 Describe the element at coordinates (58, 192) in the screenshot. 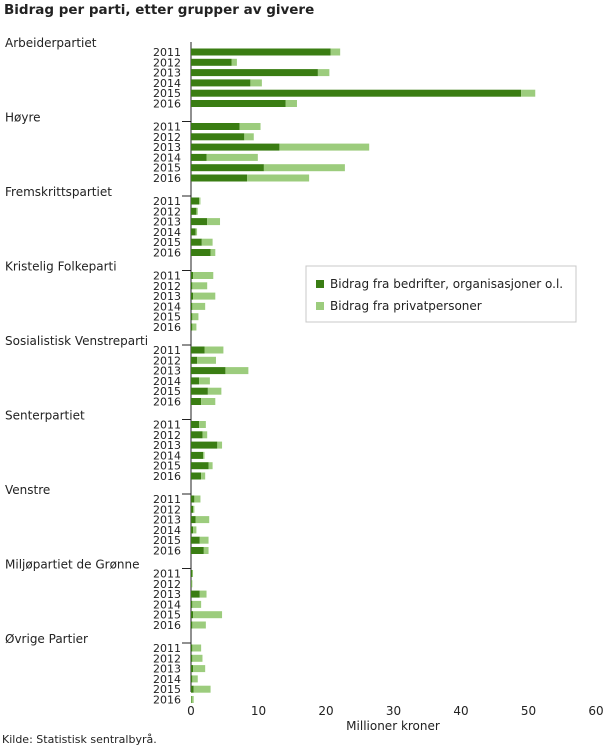

I see `party-label: Fremskrittspartiet` at that location.